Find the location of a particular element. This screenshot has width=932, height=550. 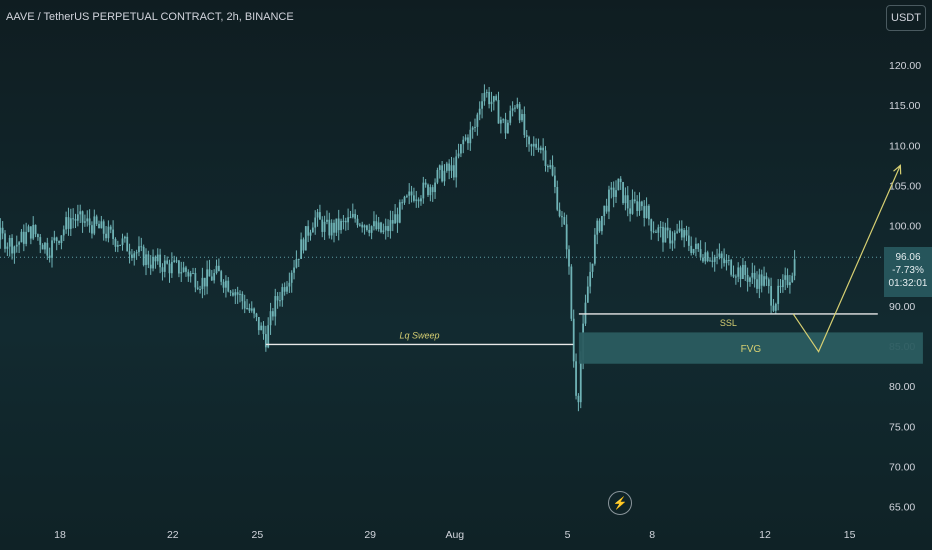

fvg-zone is located at coordinates (750, 348).